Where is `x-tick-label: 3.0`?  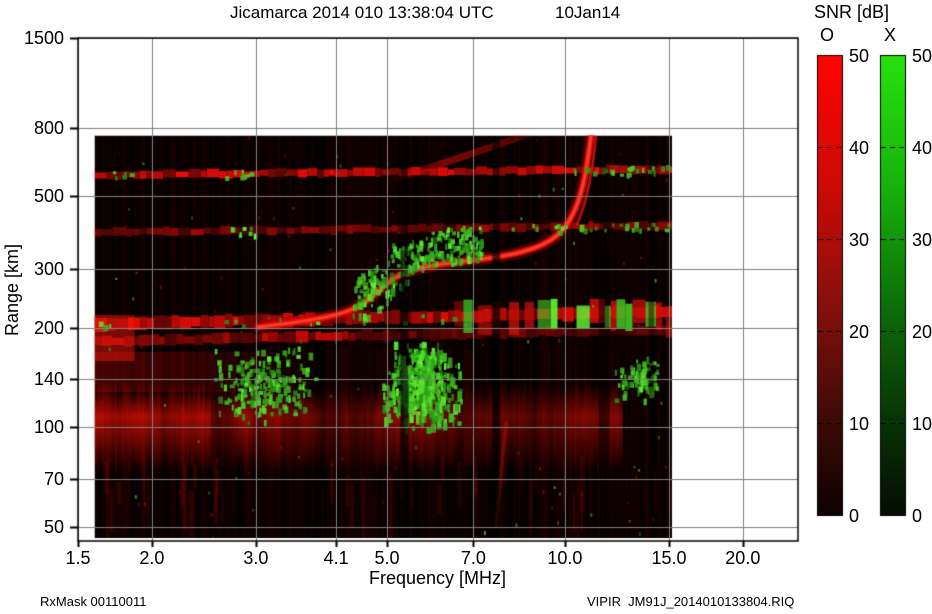
x-tick-label: 3.0 is located at coordinates (256, 558).